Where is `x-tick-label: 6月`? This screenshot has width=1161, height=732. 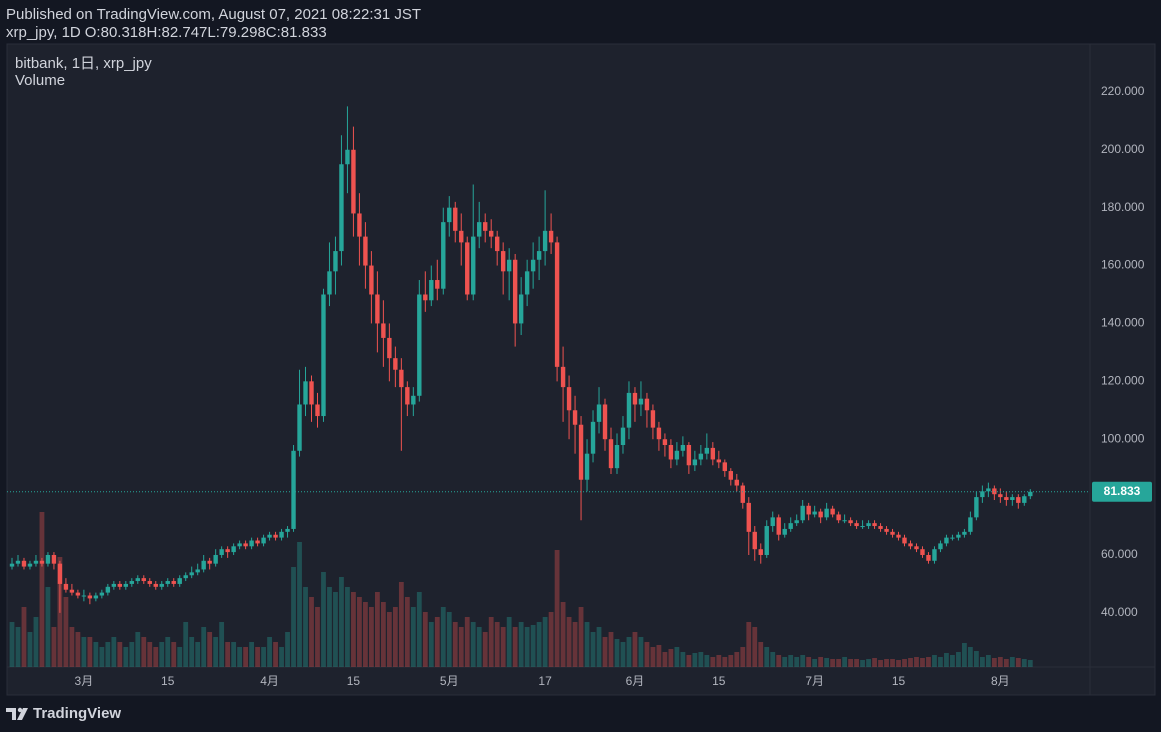 x-tick-label: 6月 is located at coordinates (635, 681).